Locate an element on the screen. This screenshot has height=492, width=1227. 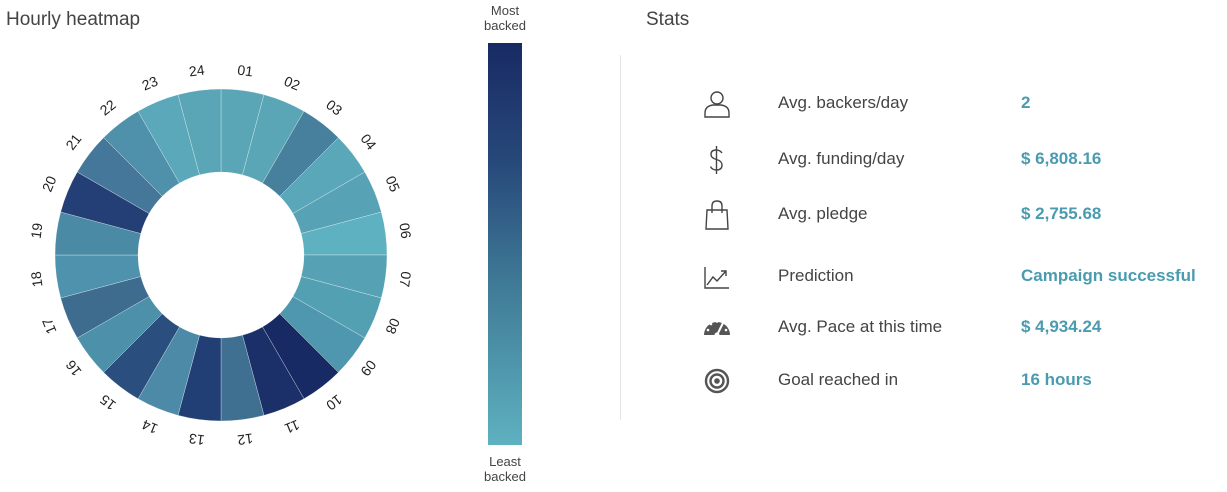
user-icon is located at coordinates (717, 104).